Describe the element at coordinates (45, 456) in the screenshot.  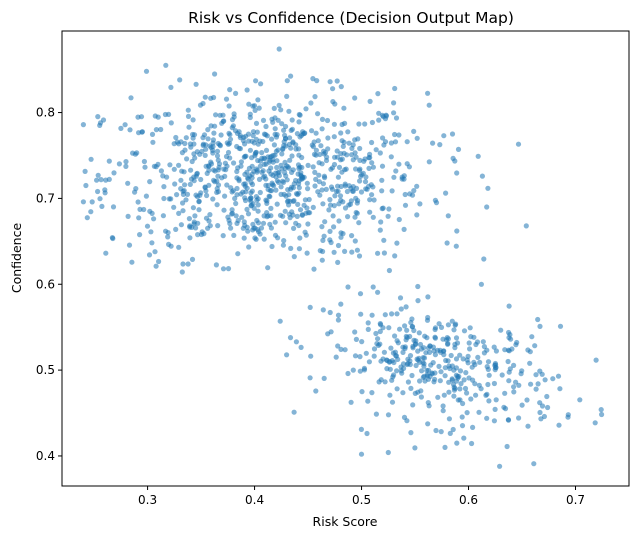
I see `y-tick-label: 0.4` at that location.